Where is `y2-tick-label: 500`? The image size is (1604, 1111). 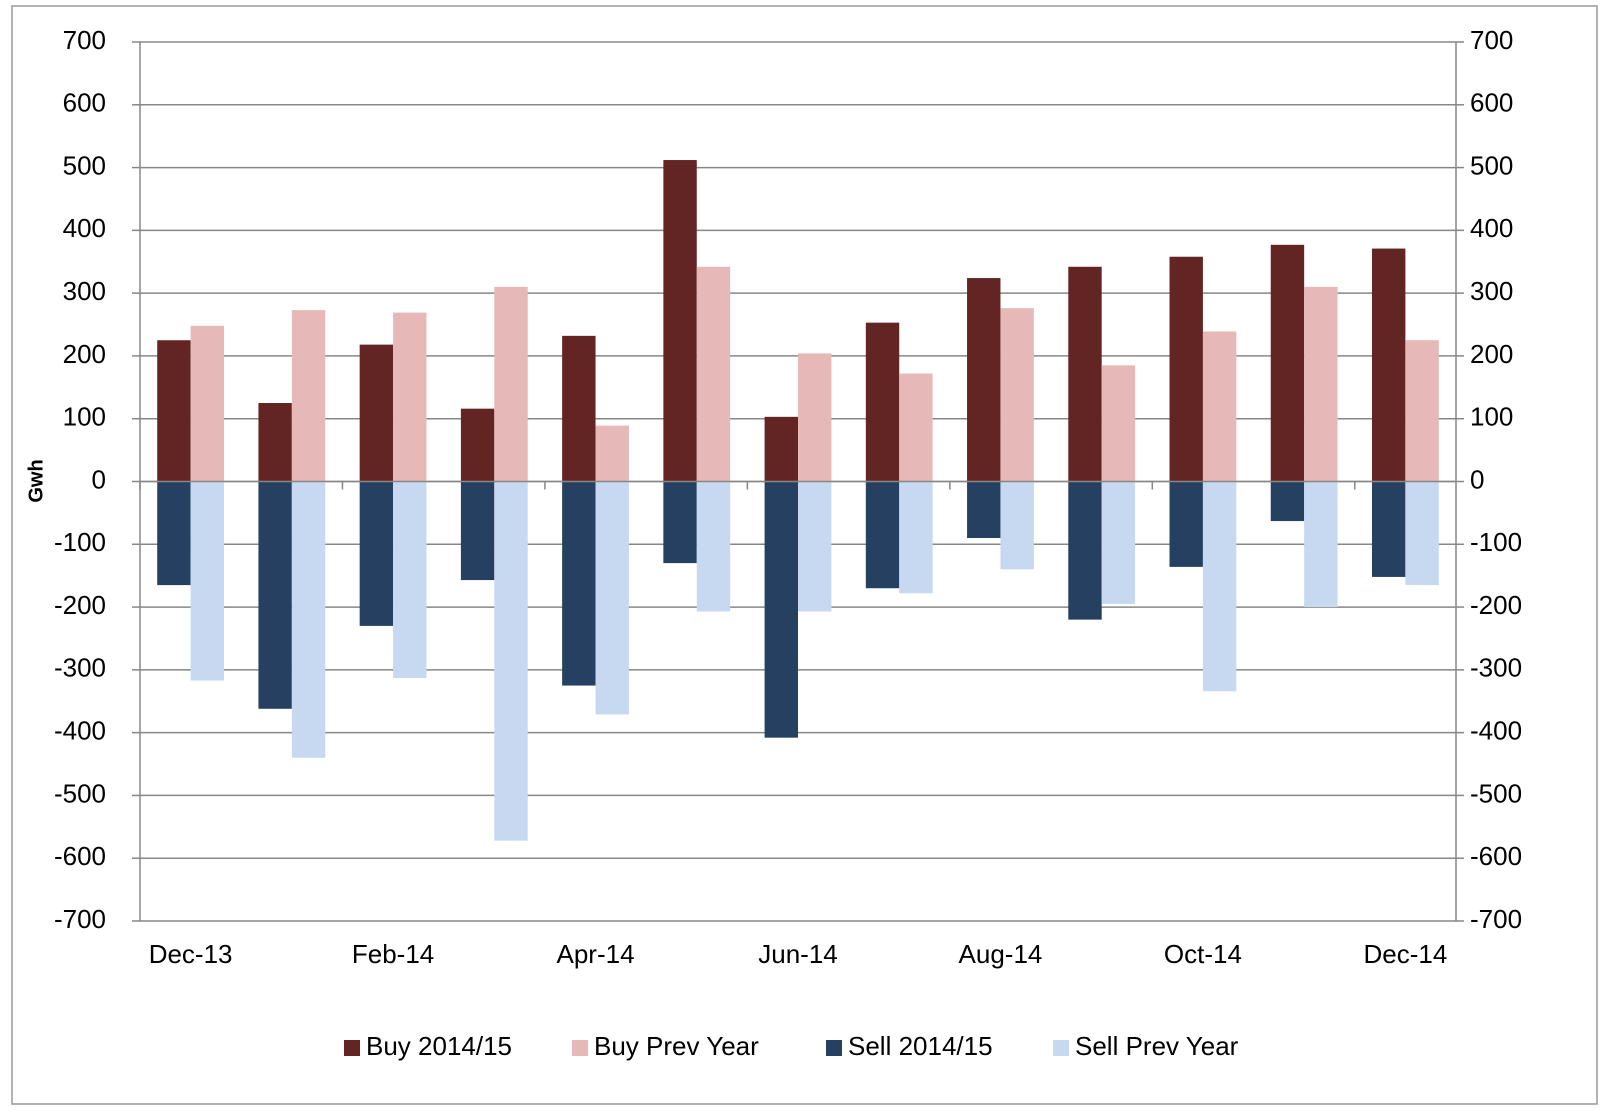
y2-tick-label: 500 is located at coordinates (1491, 165).